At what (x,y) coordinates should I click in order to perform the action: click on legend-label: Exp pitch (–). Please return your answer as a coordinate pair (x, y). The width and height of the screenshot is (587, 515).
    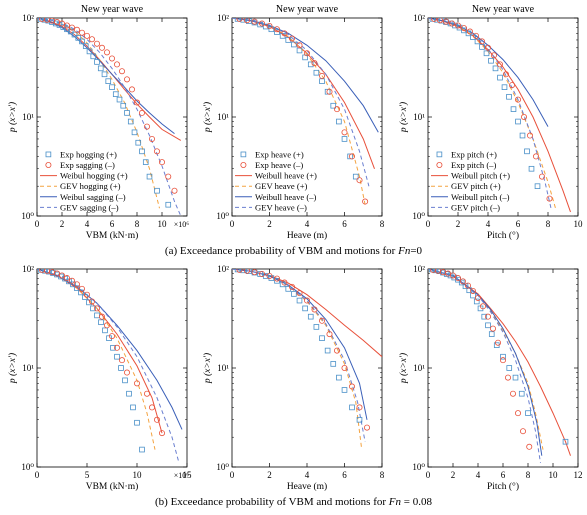
    Looking at the image, I should click on (473, 165).